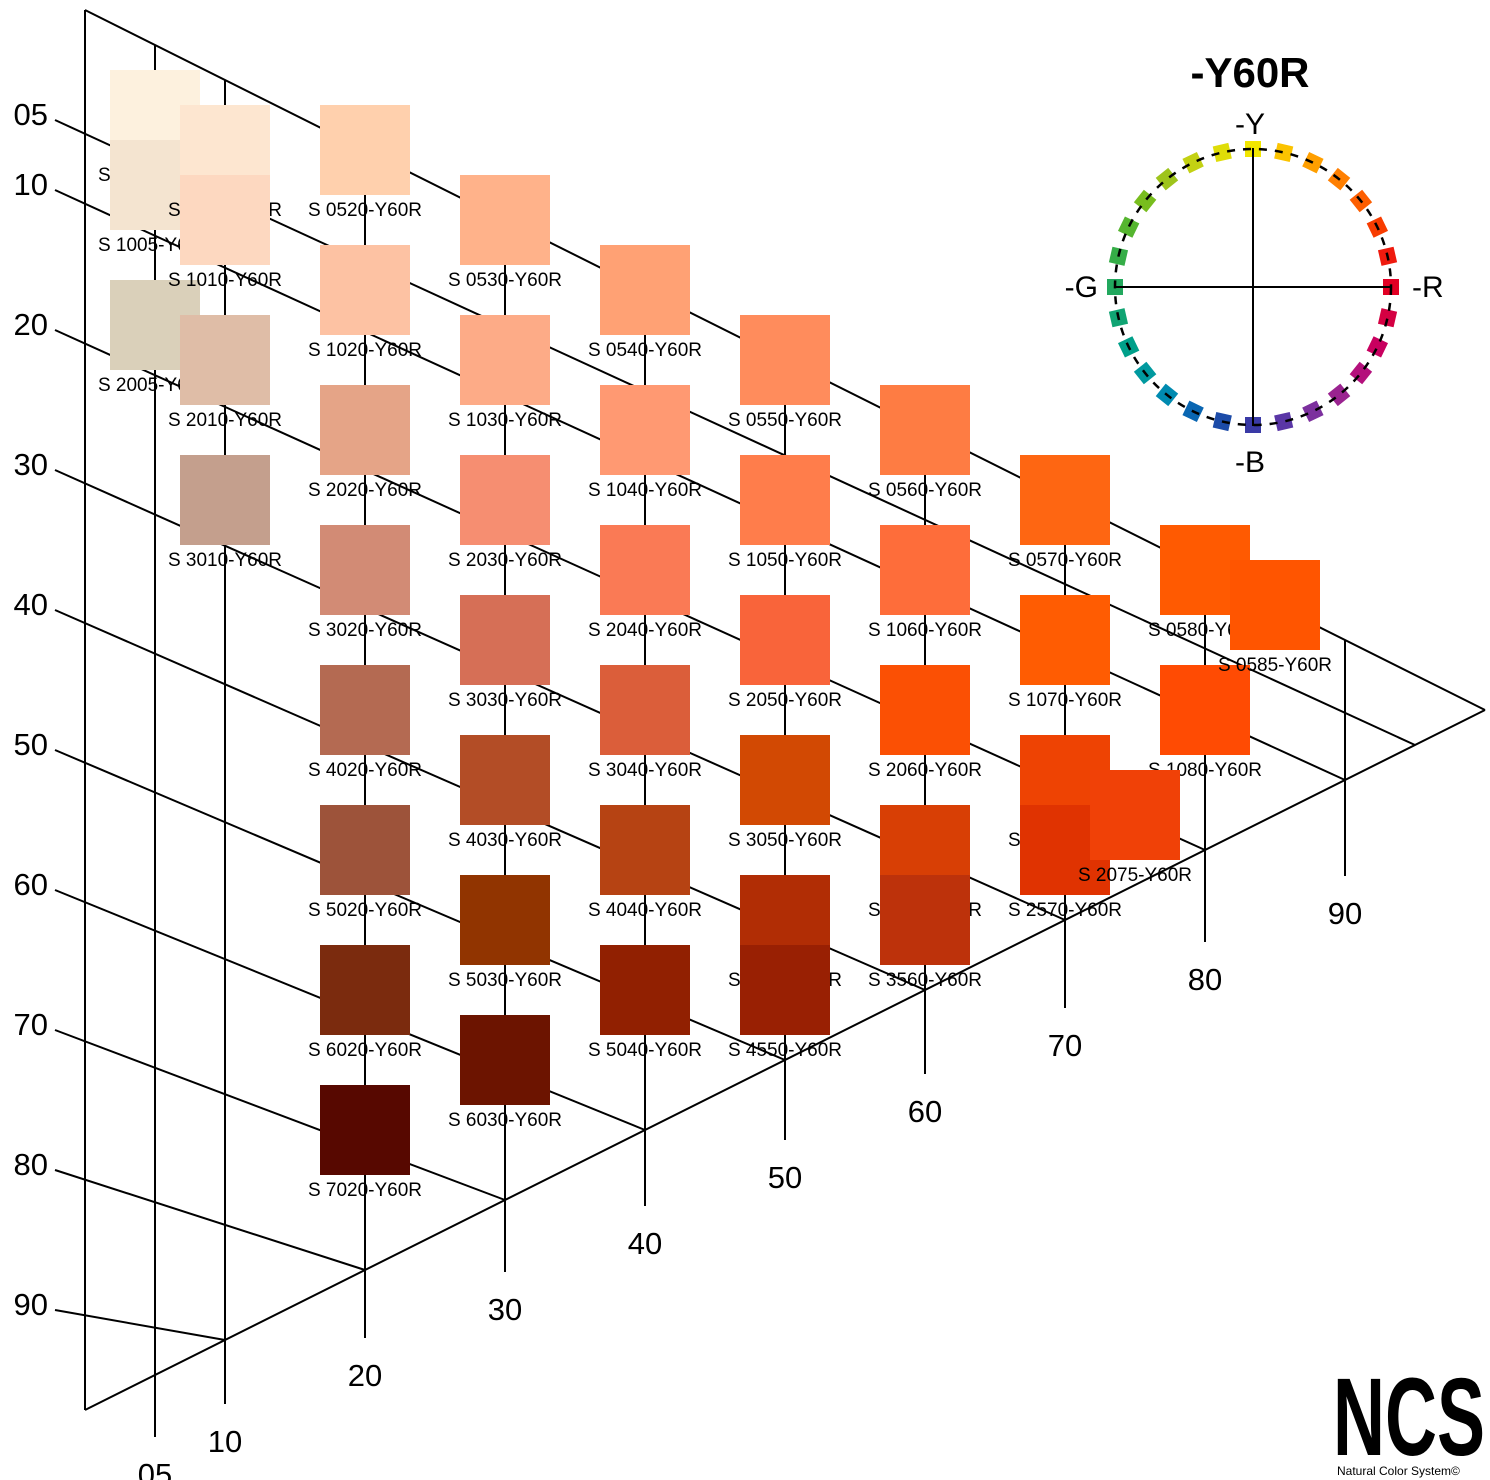 The height and width of the screenshot is (1480, 1490). What do you see at coordinates (365, 350) in the screenshot?
I see `swatch-label: S 1020-Y60R` at bounding box center [365, 350].